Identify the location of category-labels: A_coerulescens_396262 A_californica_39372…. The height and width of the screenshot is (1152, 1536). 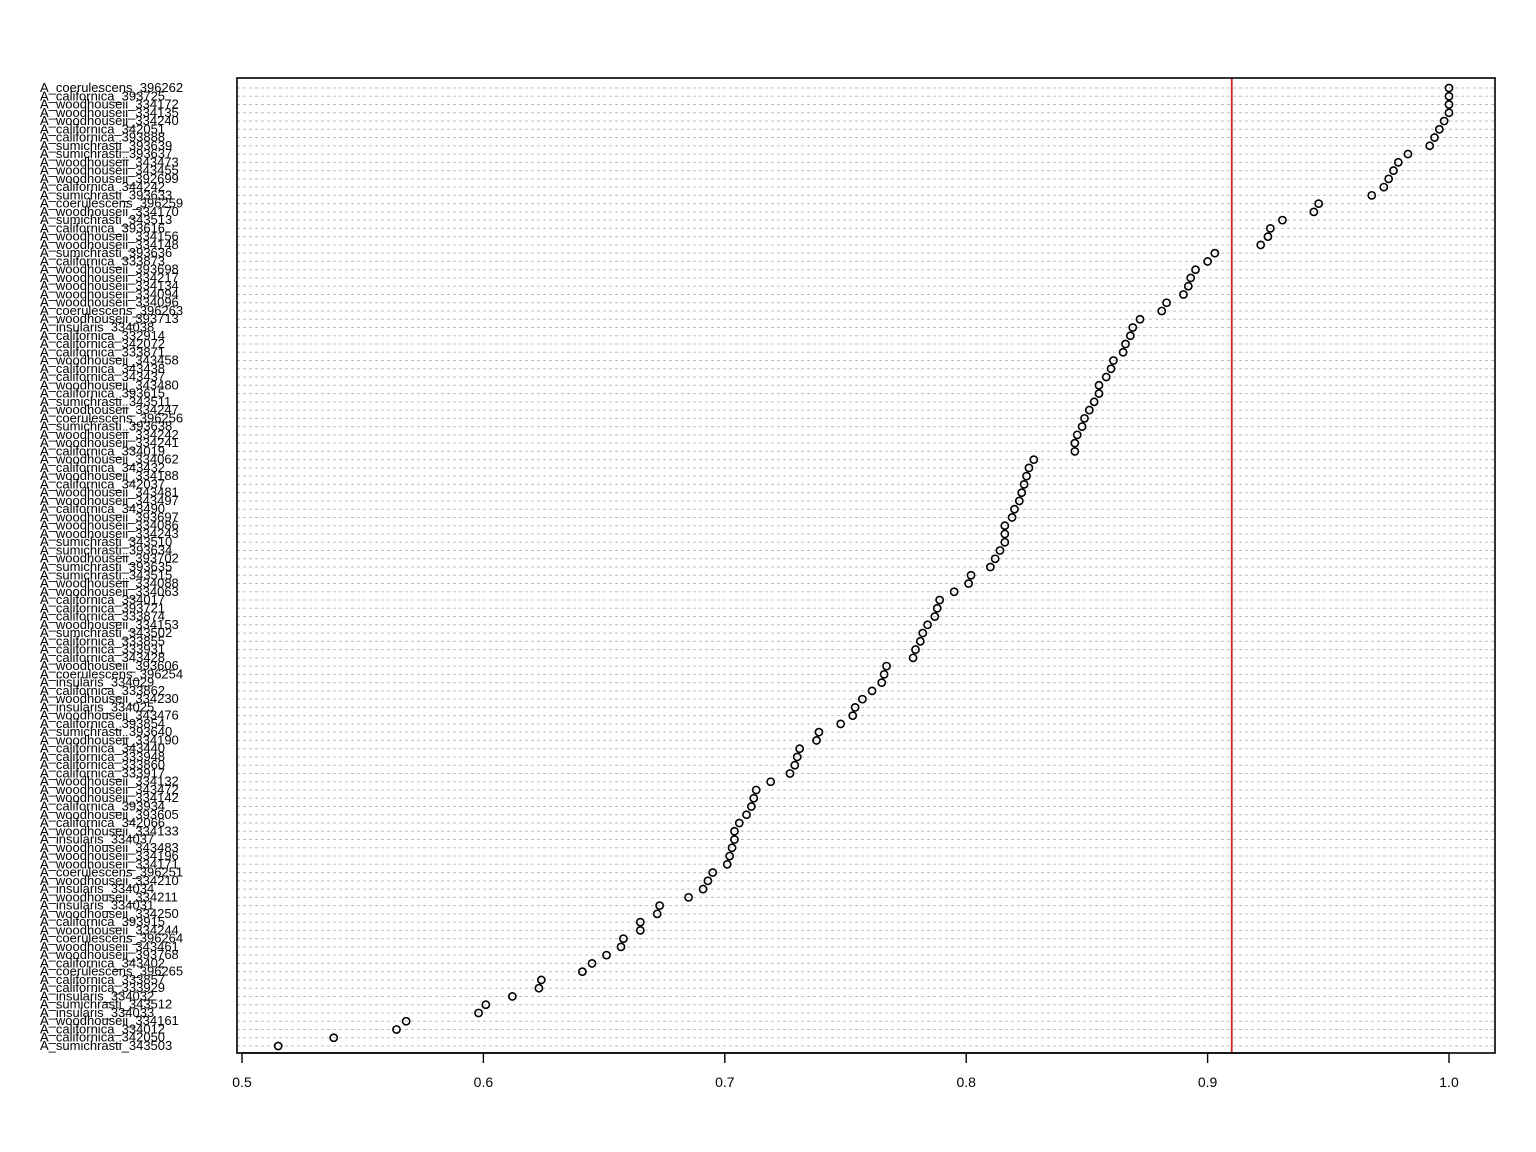
(111, 566).